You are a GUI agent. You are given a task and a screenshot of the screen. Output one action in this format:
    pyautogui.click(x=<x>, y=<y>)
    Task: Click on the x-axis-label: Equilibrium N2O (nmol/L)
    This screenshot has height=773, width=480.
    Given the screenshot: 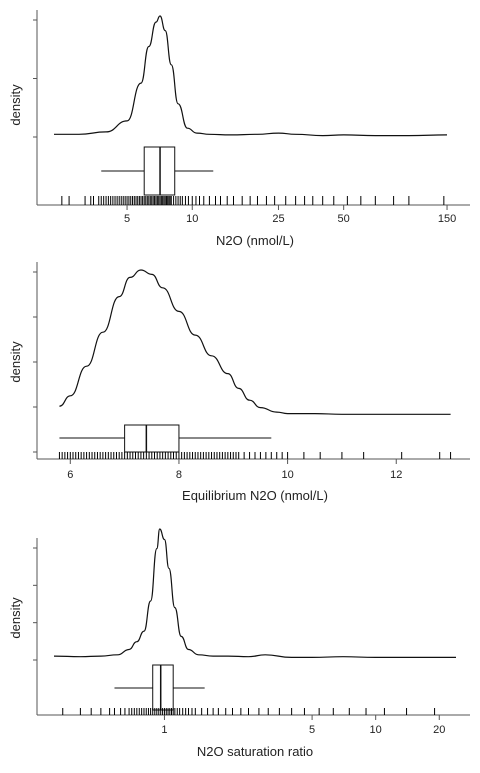 What is the action you would take?
    pyautogui.click(x=255, y=495)
    